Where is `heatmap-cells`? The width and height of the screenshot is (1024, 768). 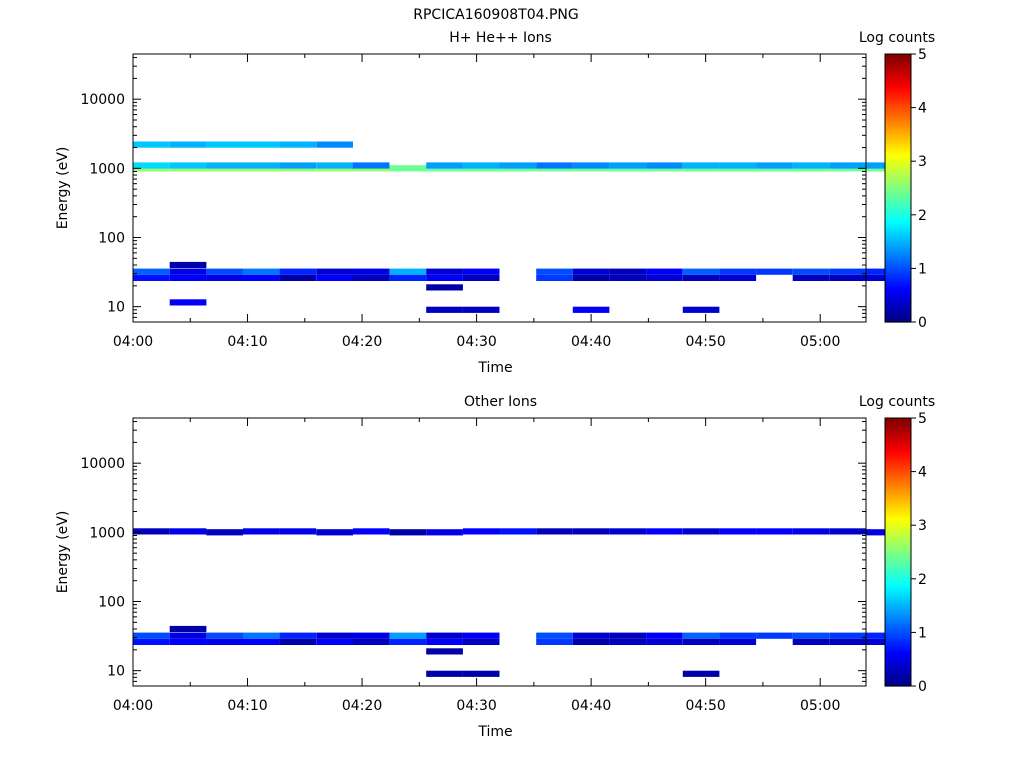
heatmap-cells is located at coordinates (518, 602).